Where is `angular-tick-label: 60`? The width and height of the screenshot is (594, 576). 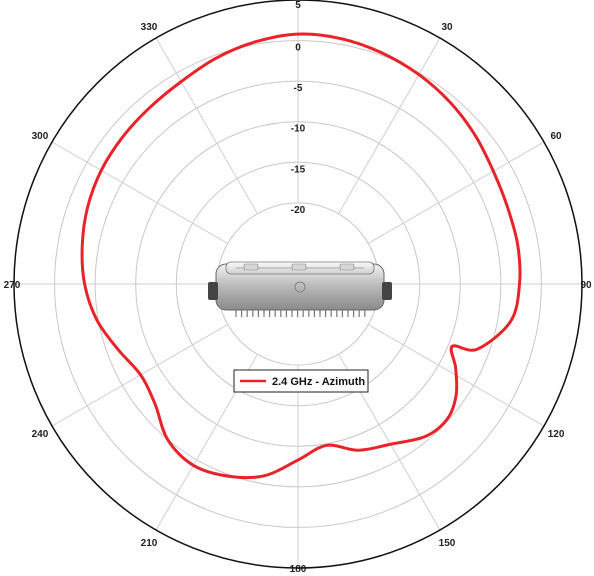 angular-tick-label: 60 is located at coordinates (557, 136).